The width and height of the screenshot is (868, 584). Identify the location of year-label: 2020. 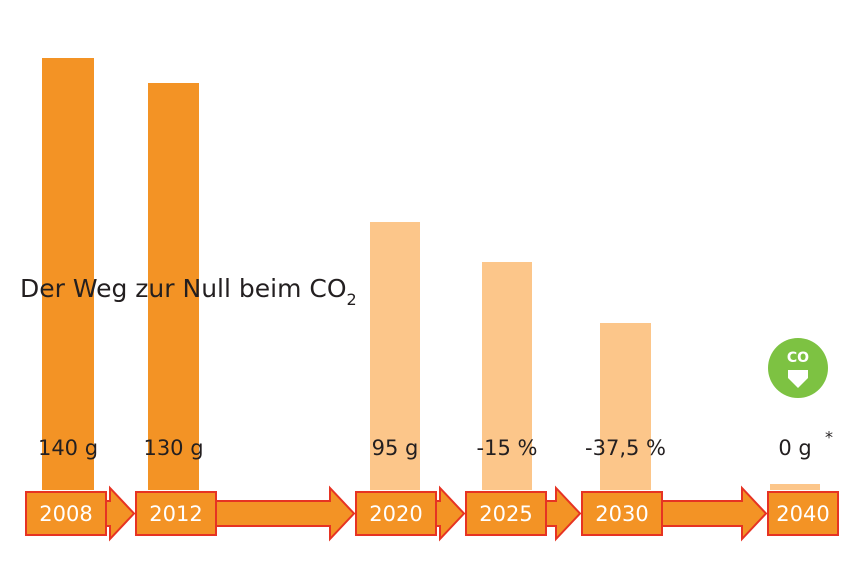
(395, 514).